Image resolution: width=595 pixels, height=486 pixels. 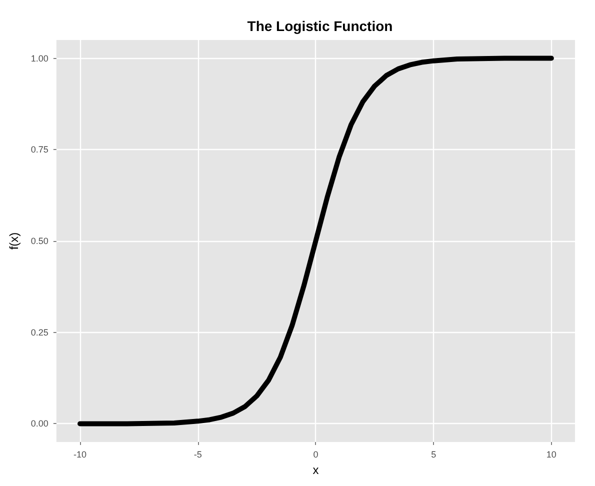 I want to click on x-axis-title: x, so click(x=315, y=469).